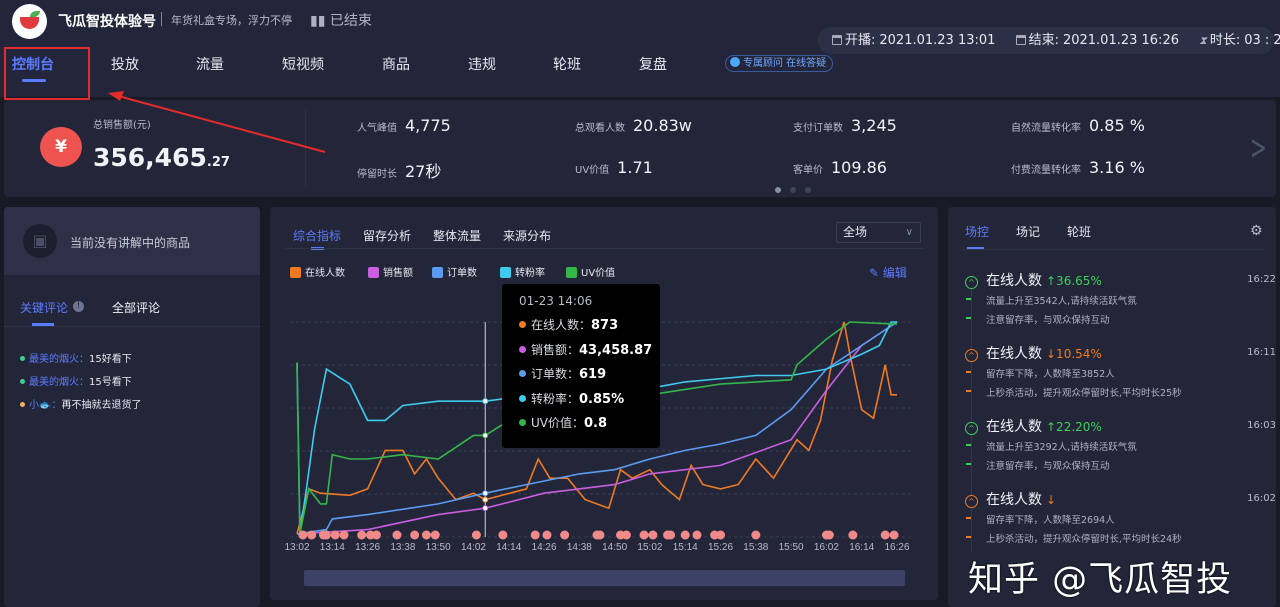 The image size is (1280, 607). Describe the element at coordinates (530, 273) in the screenshot. I see `legend-label: 转粉率` at that location.